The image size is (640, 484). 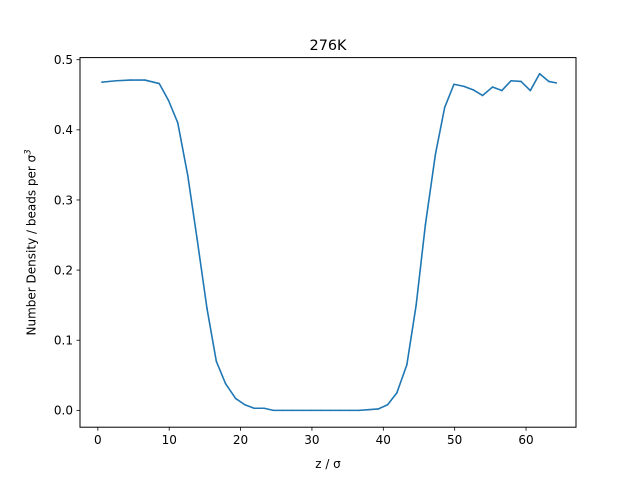 What do you see at coordinates (328, 464) in the screenshot?
I see `x-axis-label: z / σ` at bounding box center [328, 464].